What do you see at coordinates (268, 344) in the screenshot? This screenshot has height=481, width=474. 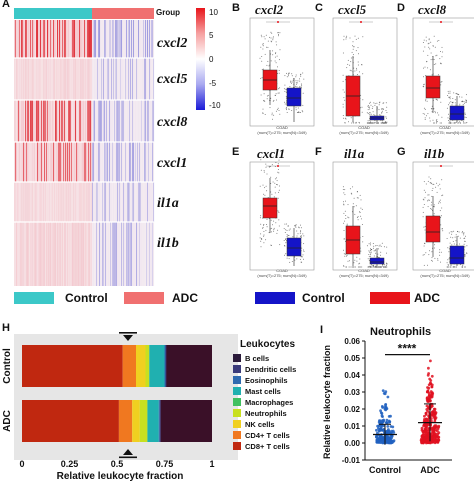 I see `legend-title-leukocytes: Leukocytes` at bounding box center [268, 344].